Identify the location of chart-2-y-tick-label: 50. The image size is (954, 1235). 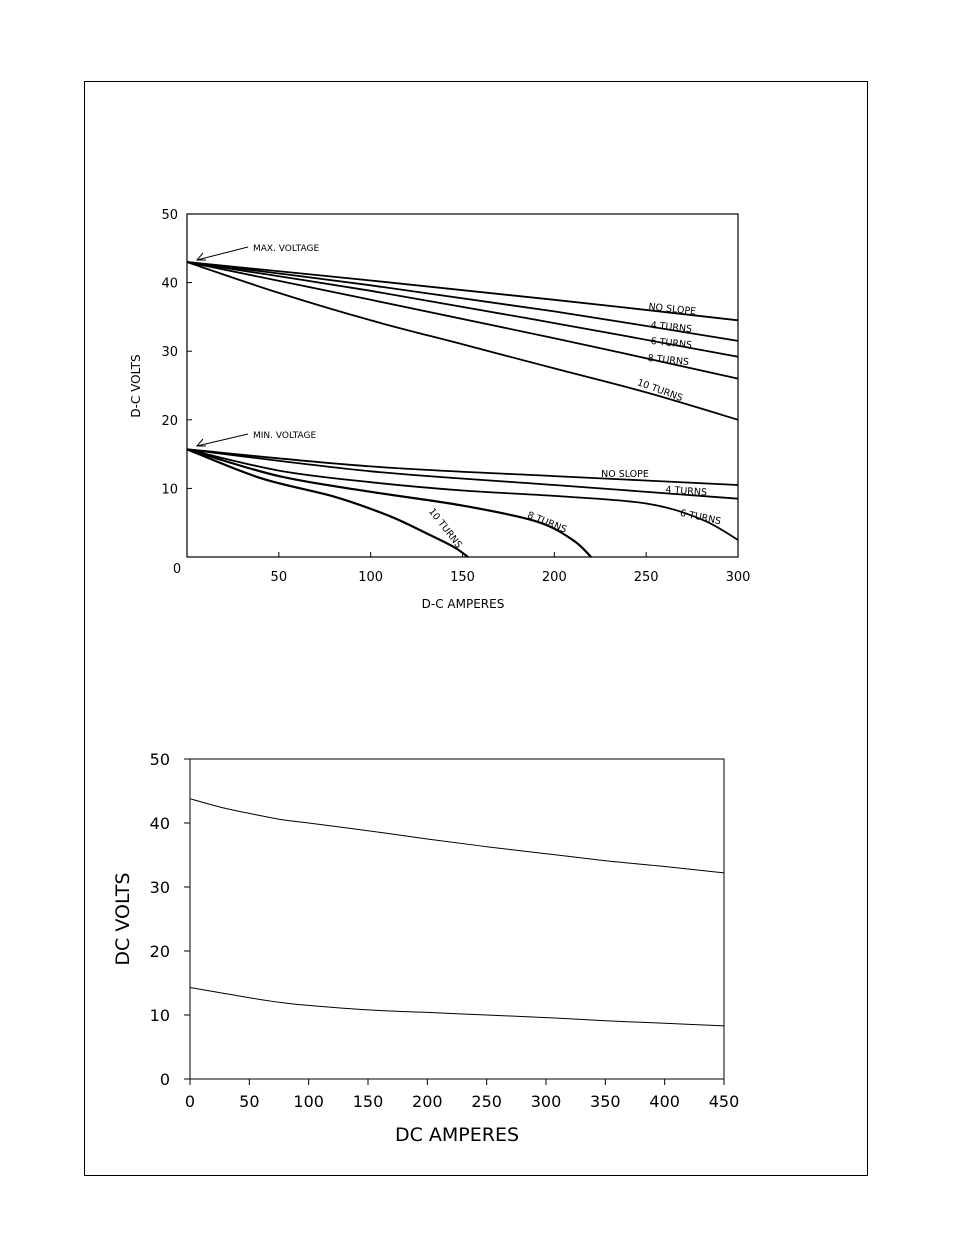
(160, 759).